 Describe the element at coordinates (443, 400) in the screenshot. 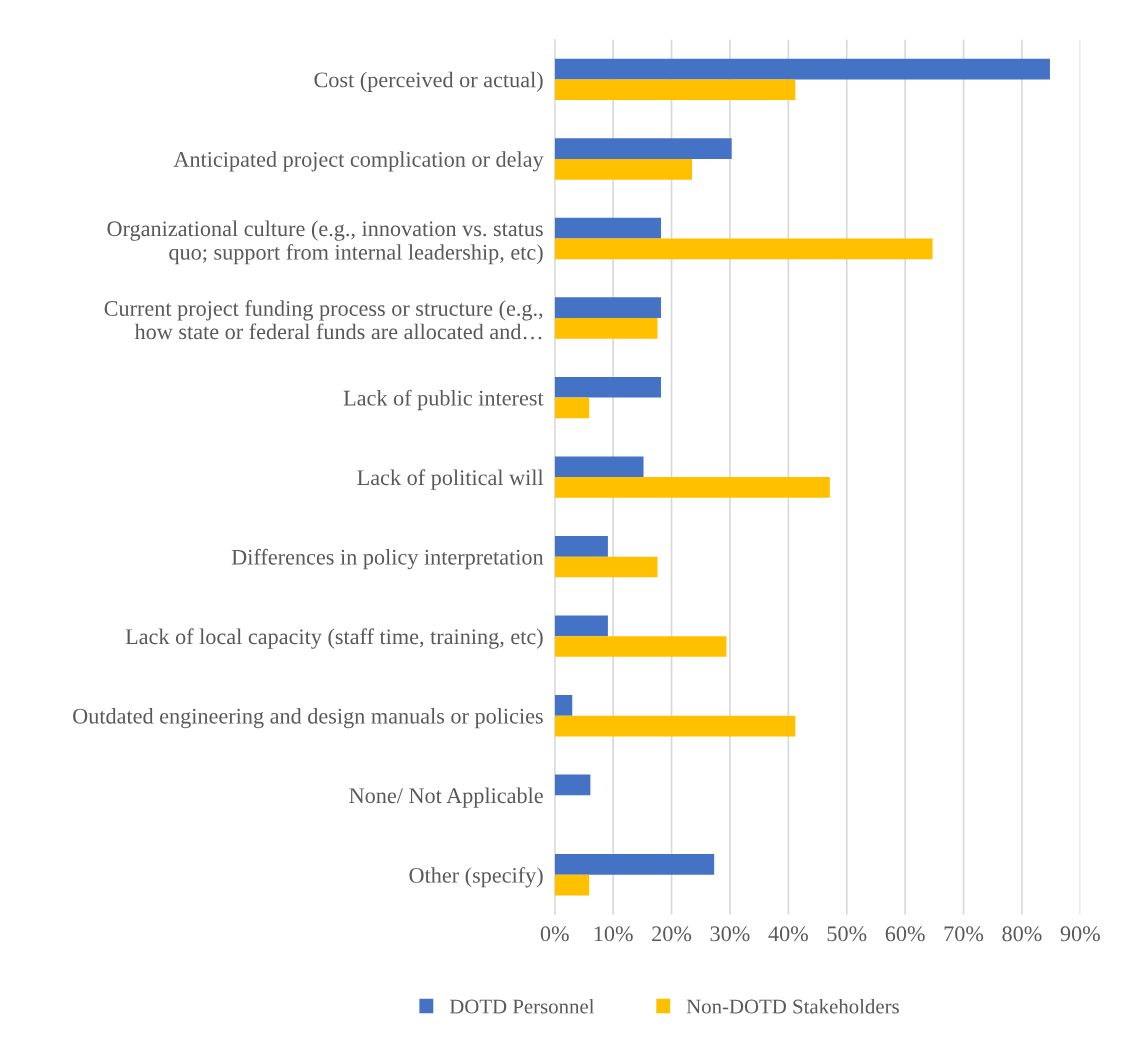

I see `y-tick-label: Lack of public interest` at that location.